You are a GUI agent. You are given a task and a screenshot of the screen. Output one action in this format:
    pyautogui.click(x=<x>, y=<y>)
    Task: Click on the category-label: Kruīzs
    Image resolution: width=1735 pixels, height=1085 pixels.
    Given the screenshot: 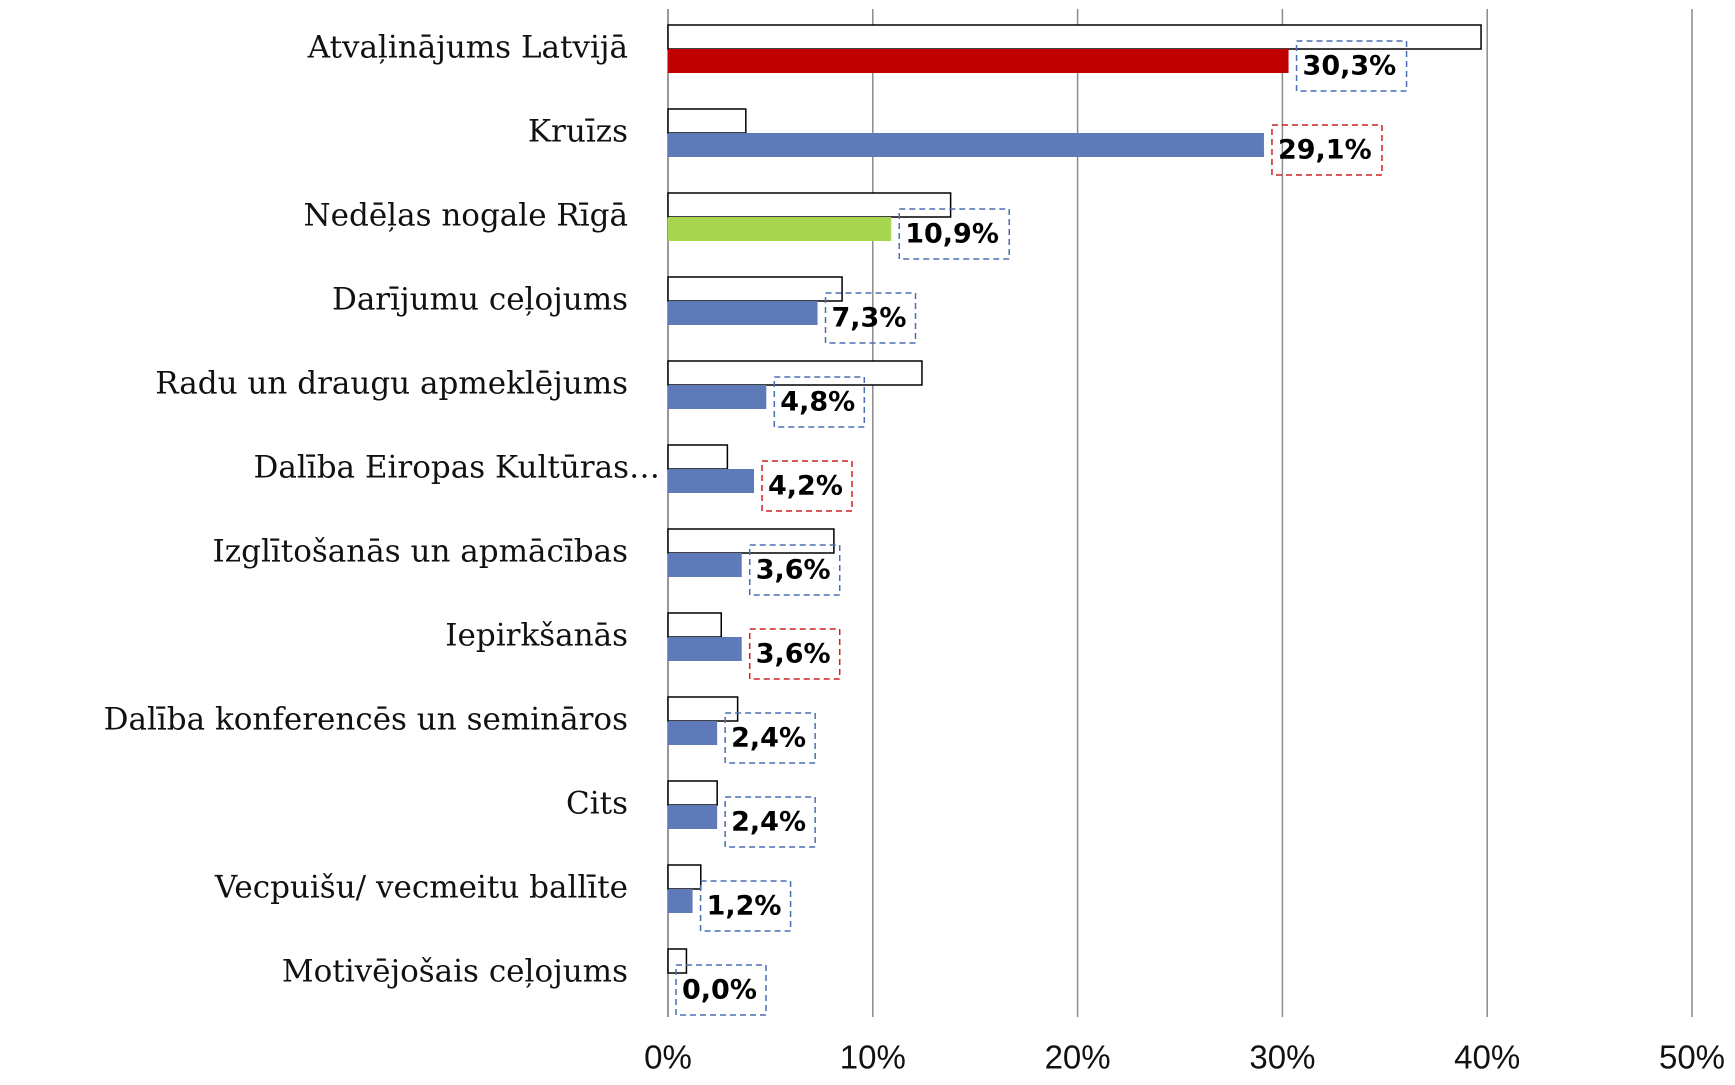 What is the action you would take?
    pyautogui.click(x=578, y=132)
    